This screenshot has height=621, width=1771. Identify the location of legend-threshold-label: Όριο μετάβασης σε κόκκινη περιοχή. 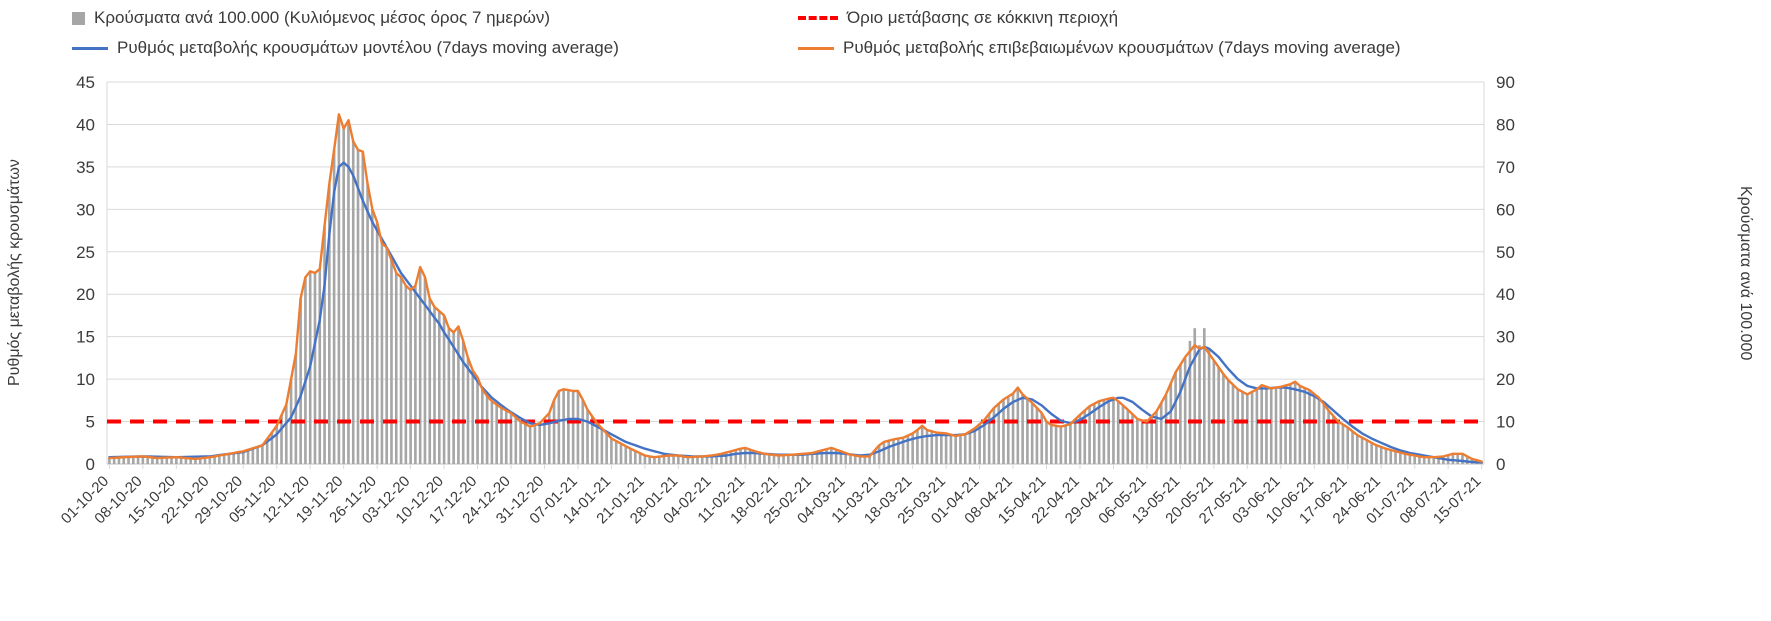
(983, 17).